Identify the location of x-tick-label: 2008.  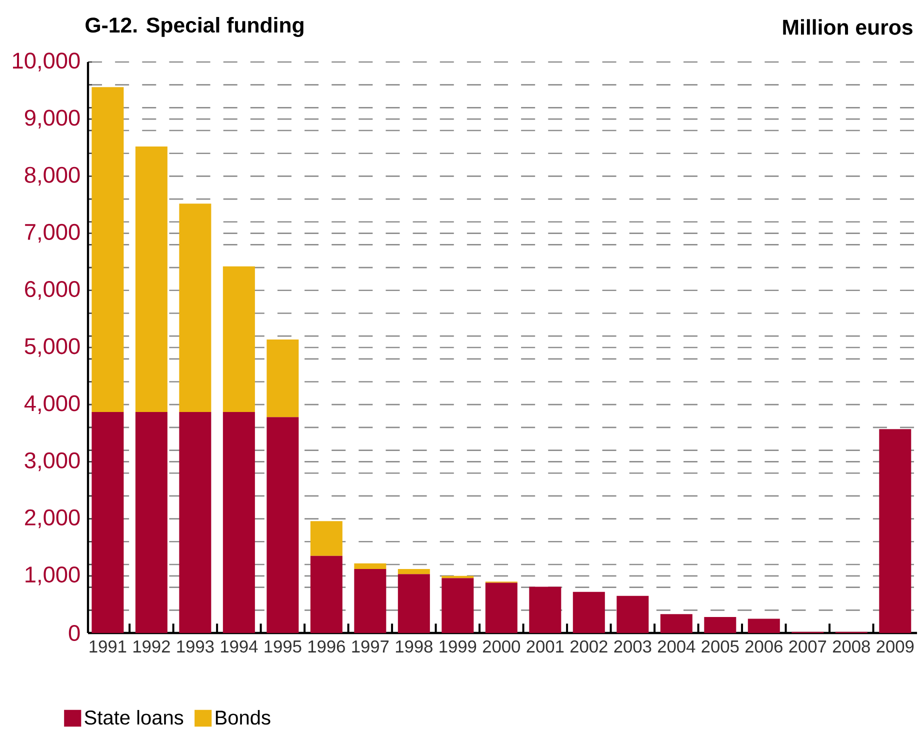
(851, 646).